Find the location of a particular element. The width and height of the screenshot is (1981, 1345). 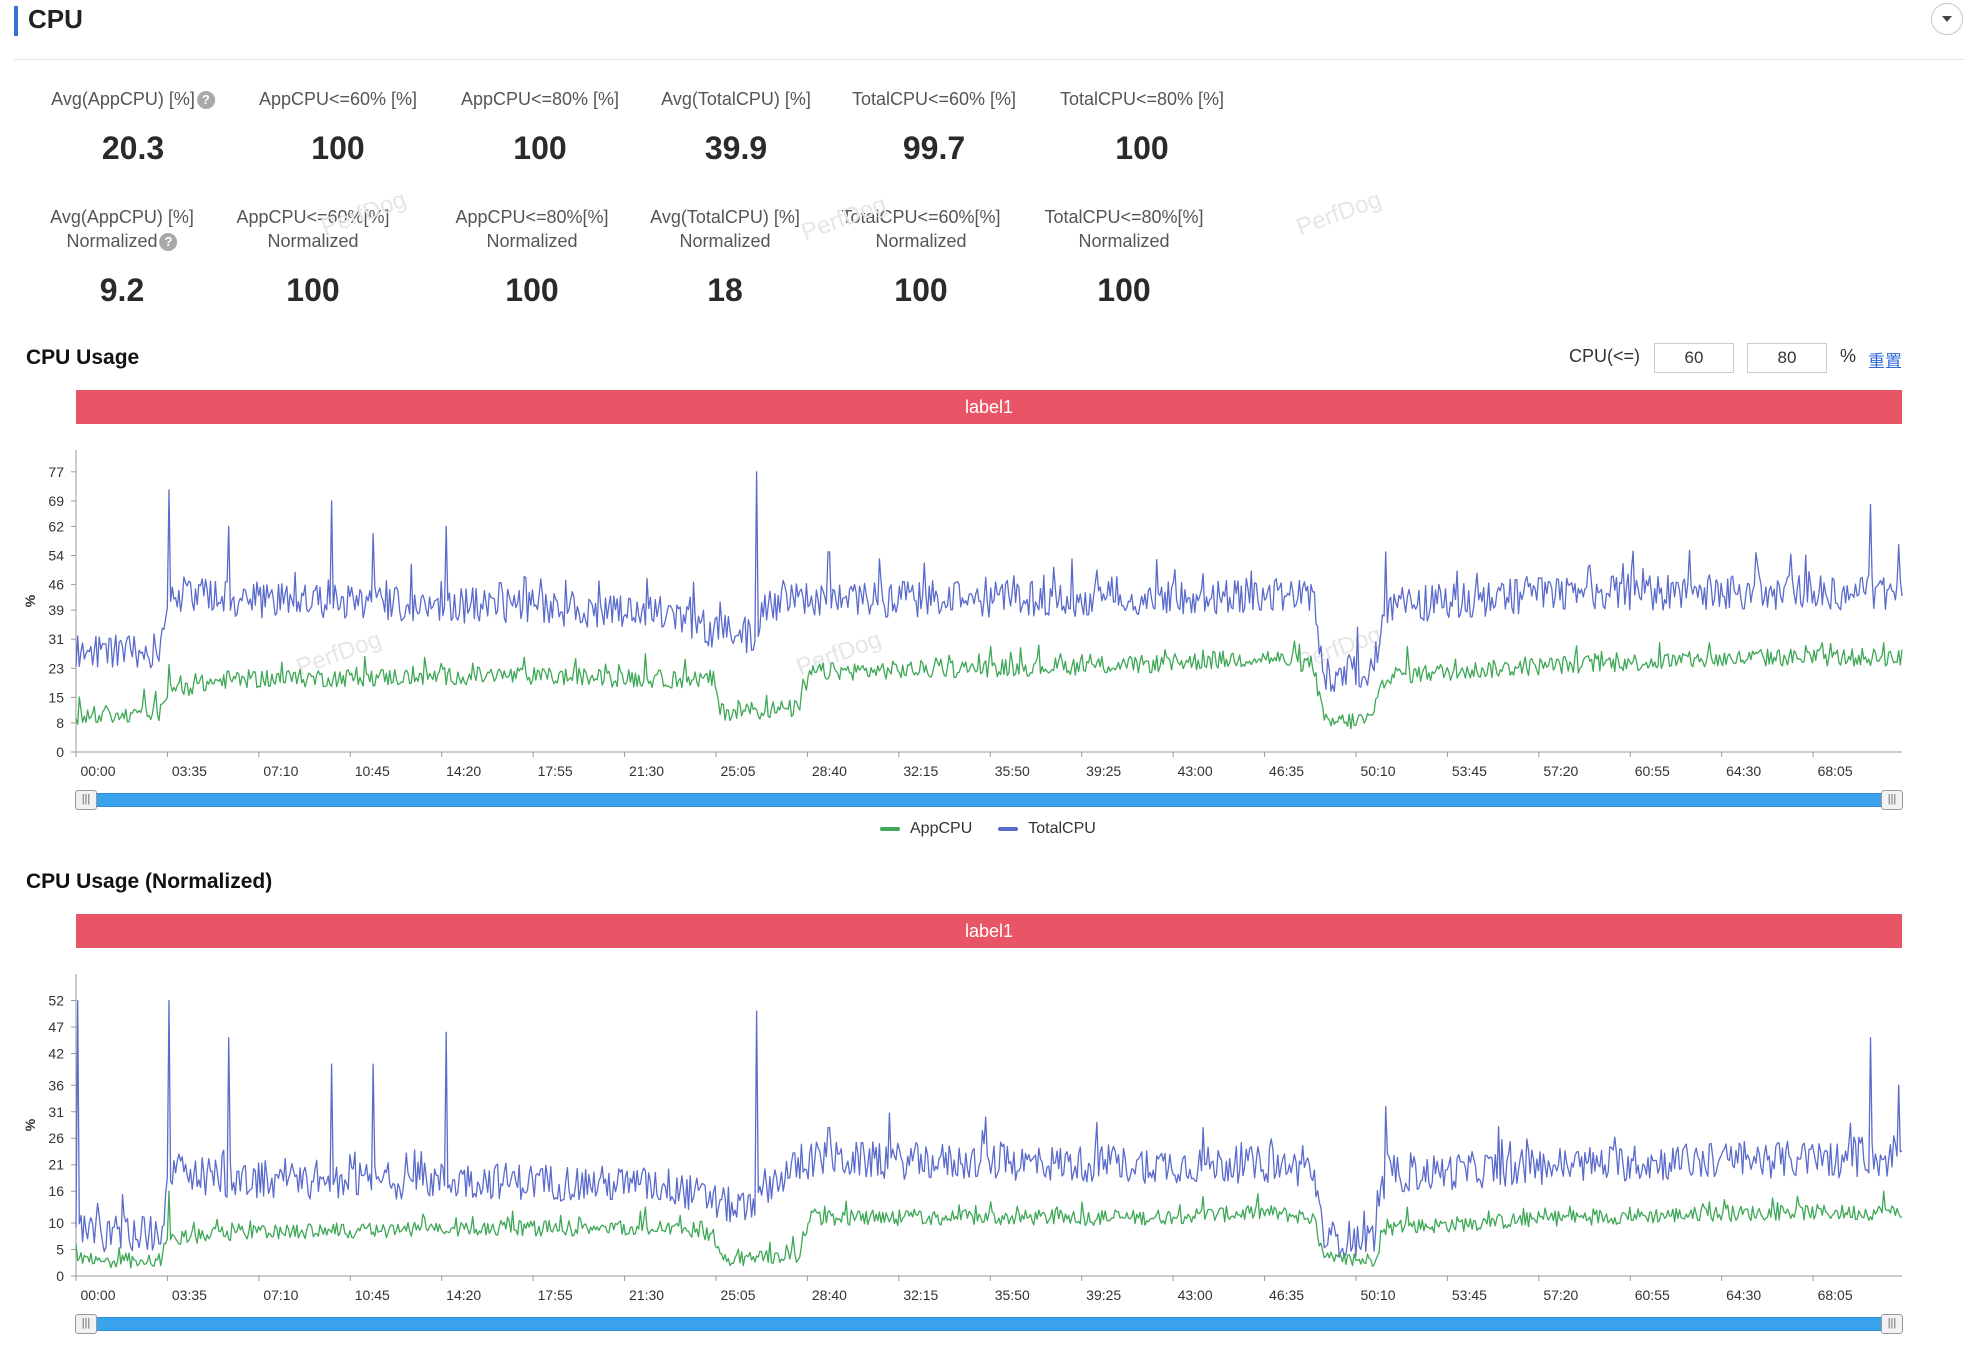

legend-item-totalcpu: TotalCPU is located at coordinates (1047, 829).